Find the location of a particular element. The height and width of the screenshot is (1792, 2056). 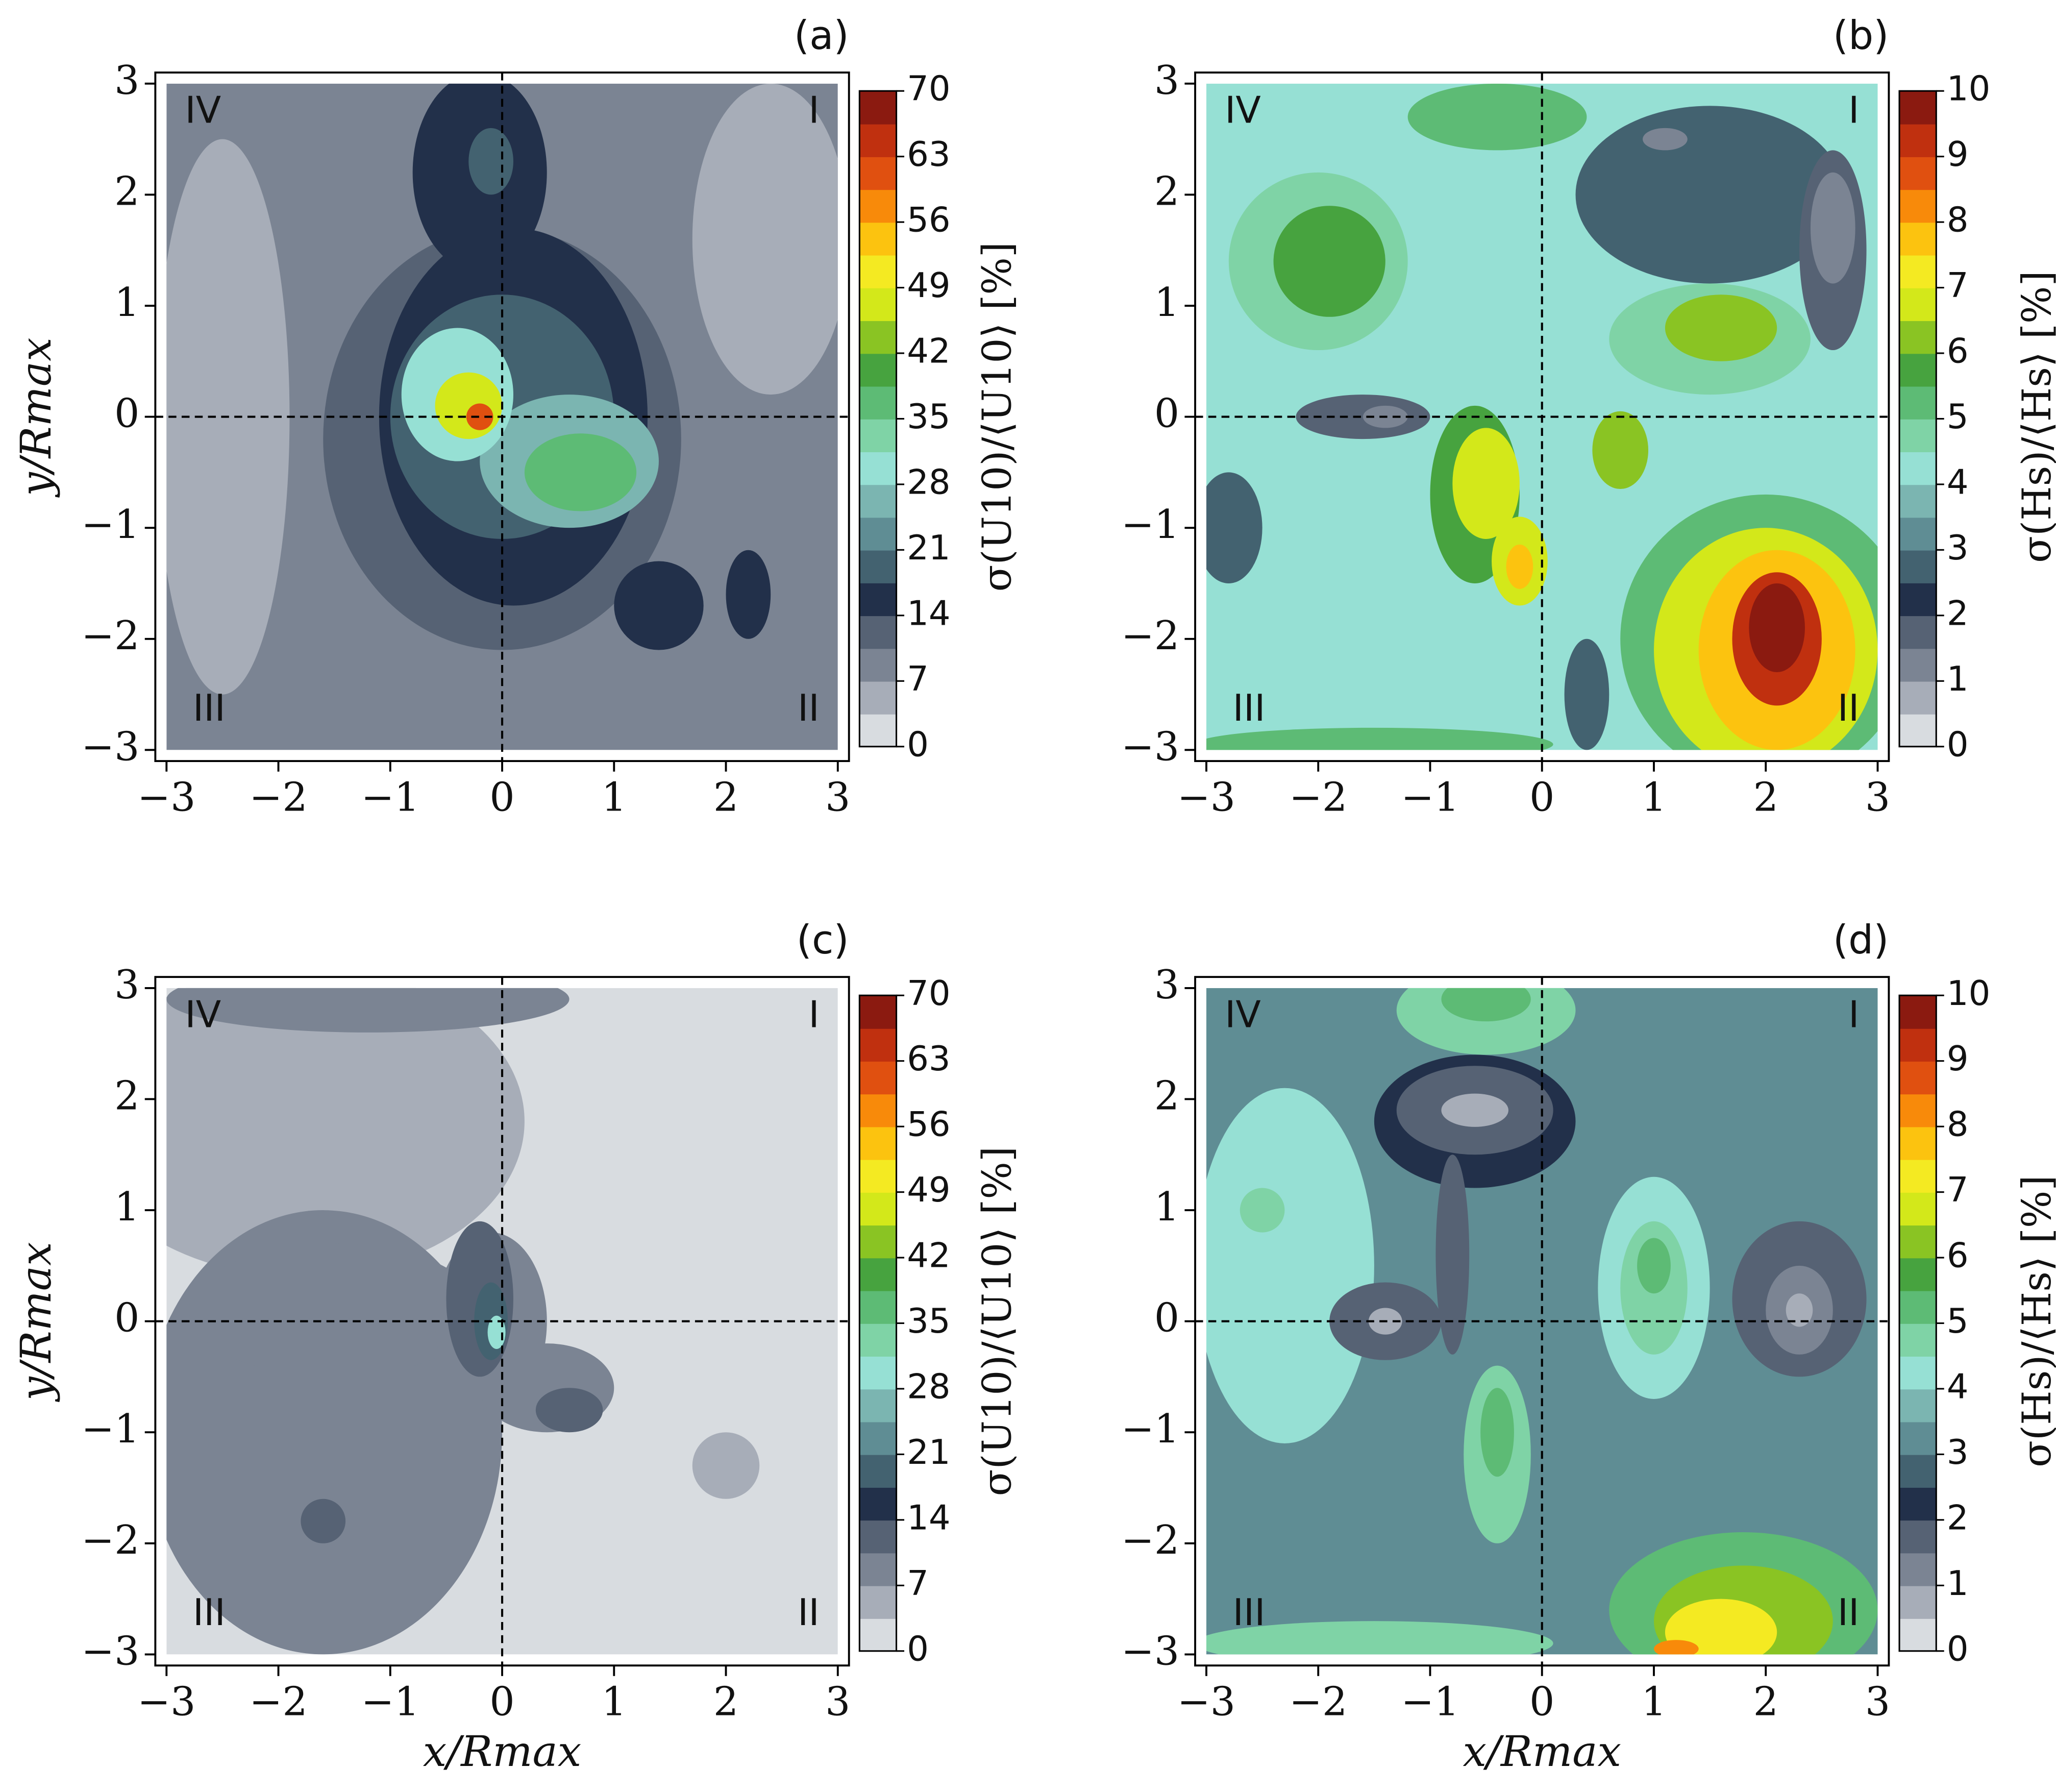

colorbar-tick-label: 4 is located at coordinates (1958, 482).